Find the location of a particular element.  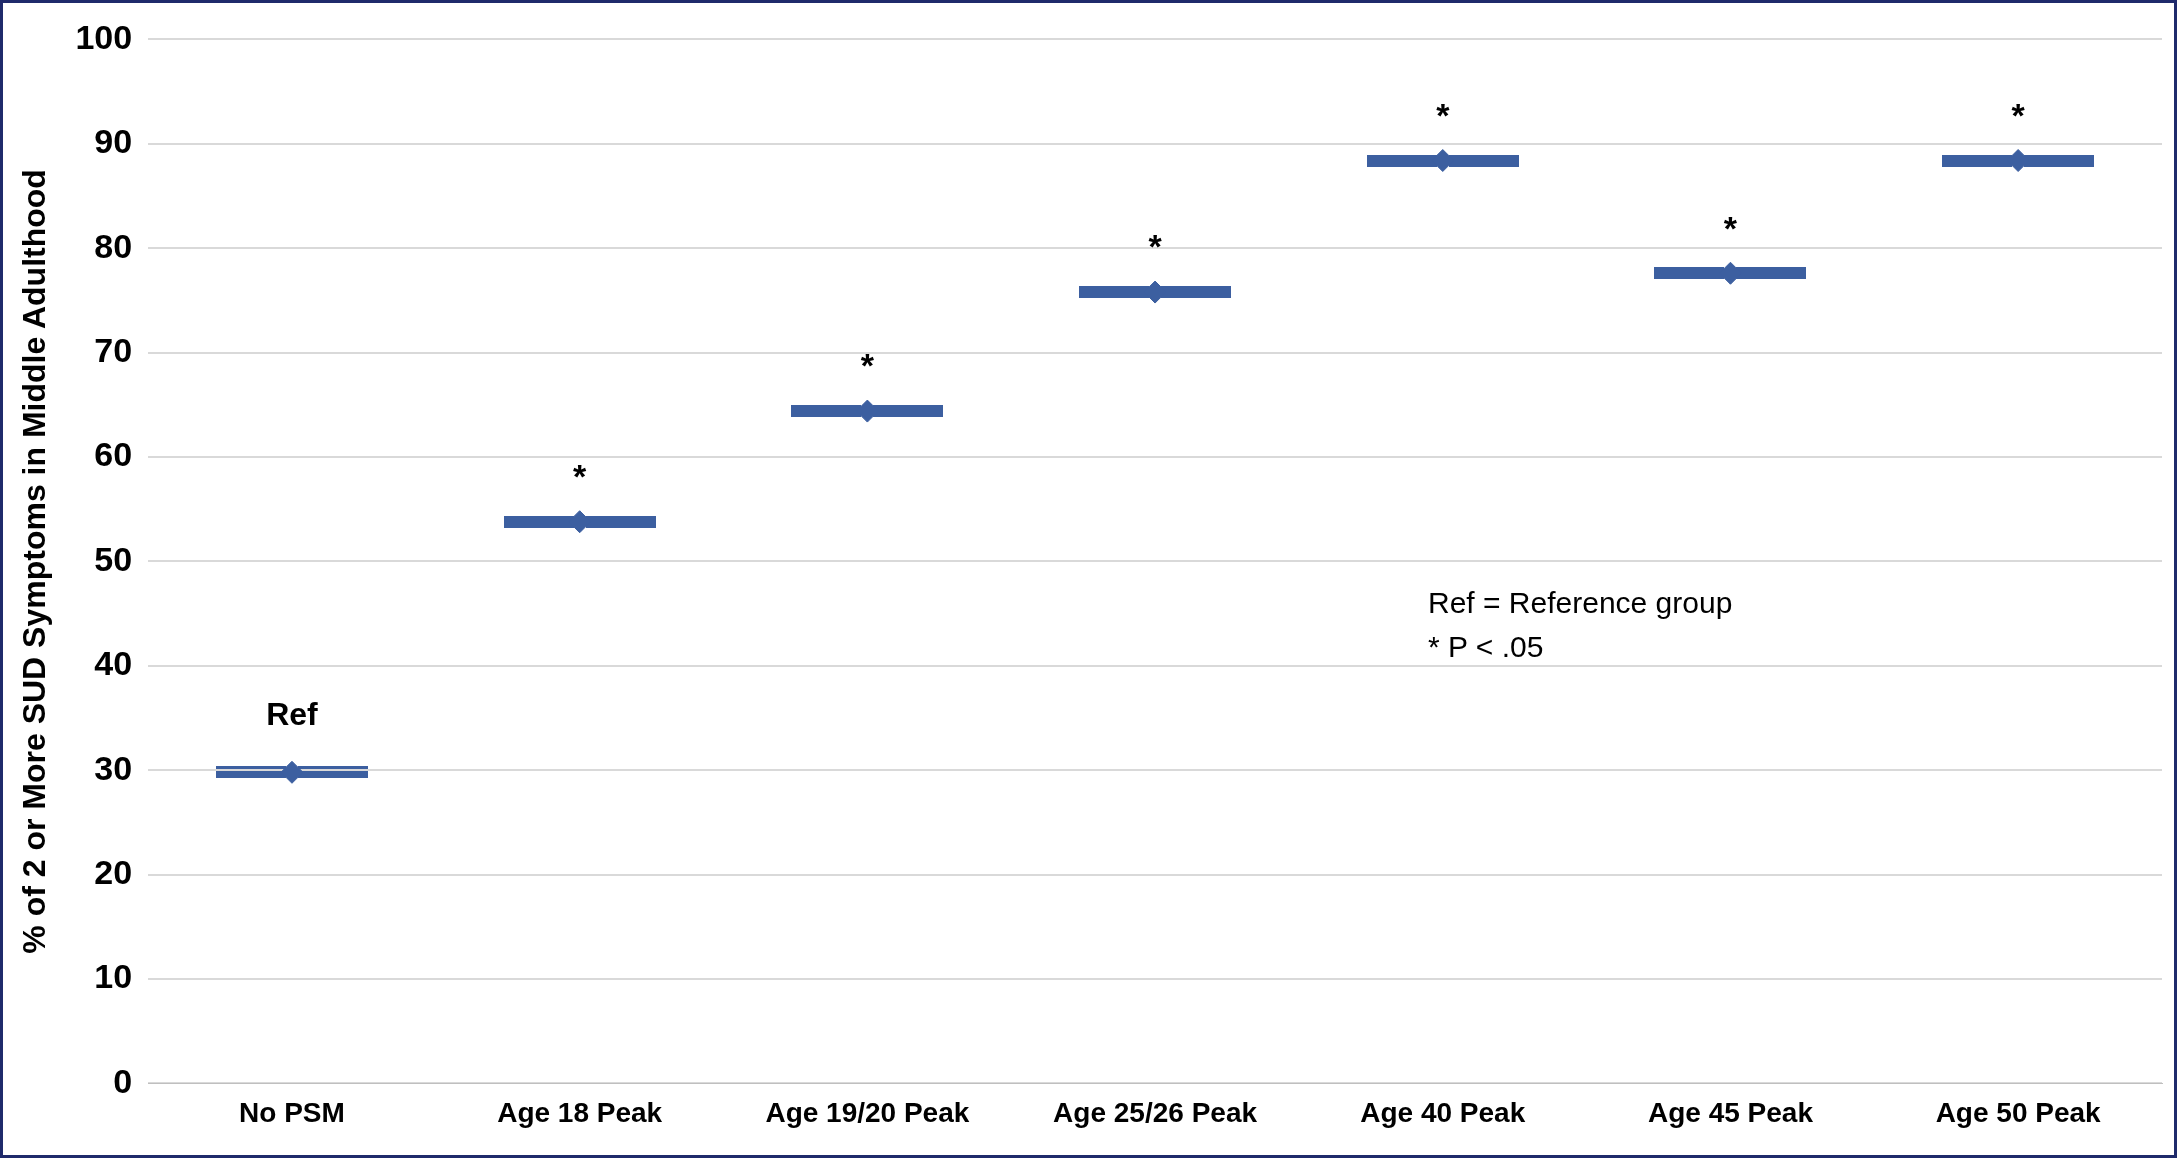

y-tick-label: 40 is located at coordinates (113, 663).